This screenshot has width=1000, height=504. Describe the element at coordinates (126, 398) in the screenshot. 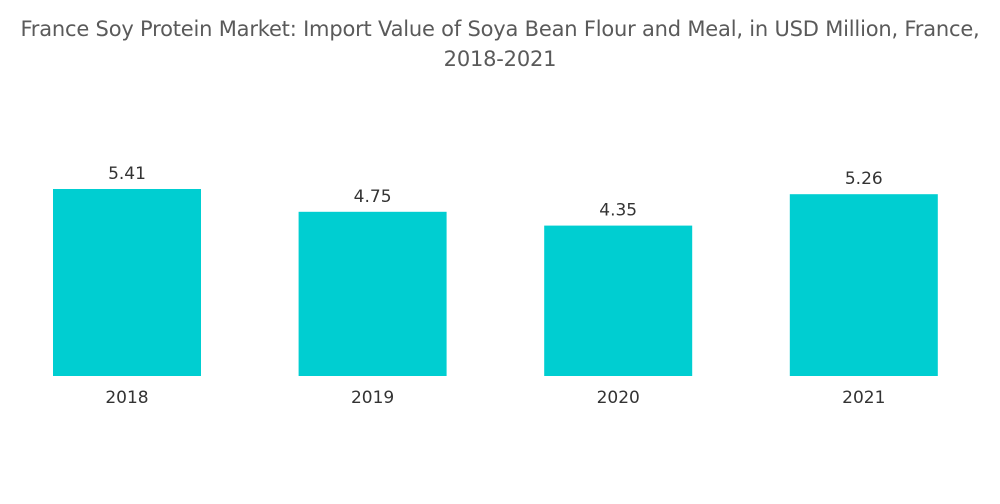

I see `x-tick-label-2018: 2018` at that location.